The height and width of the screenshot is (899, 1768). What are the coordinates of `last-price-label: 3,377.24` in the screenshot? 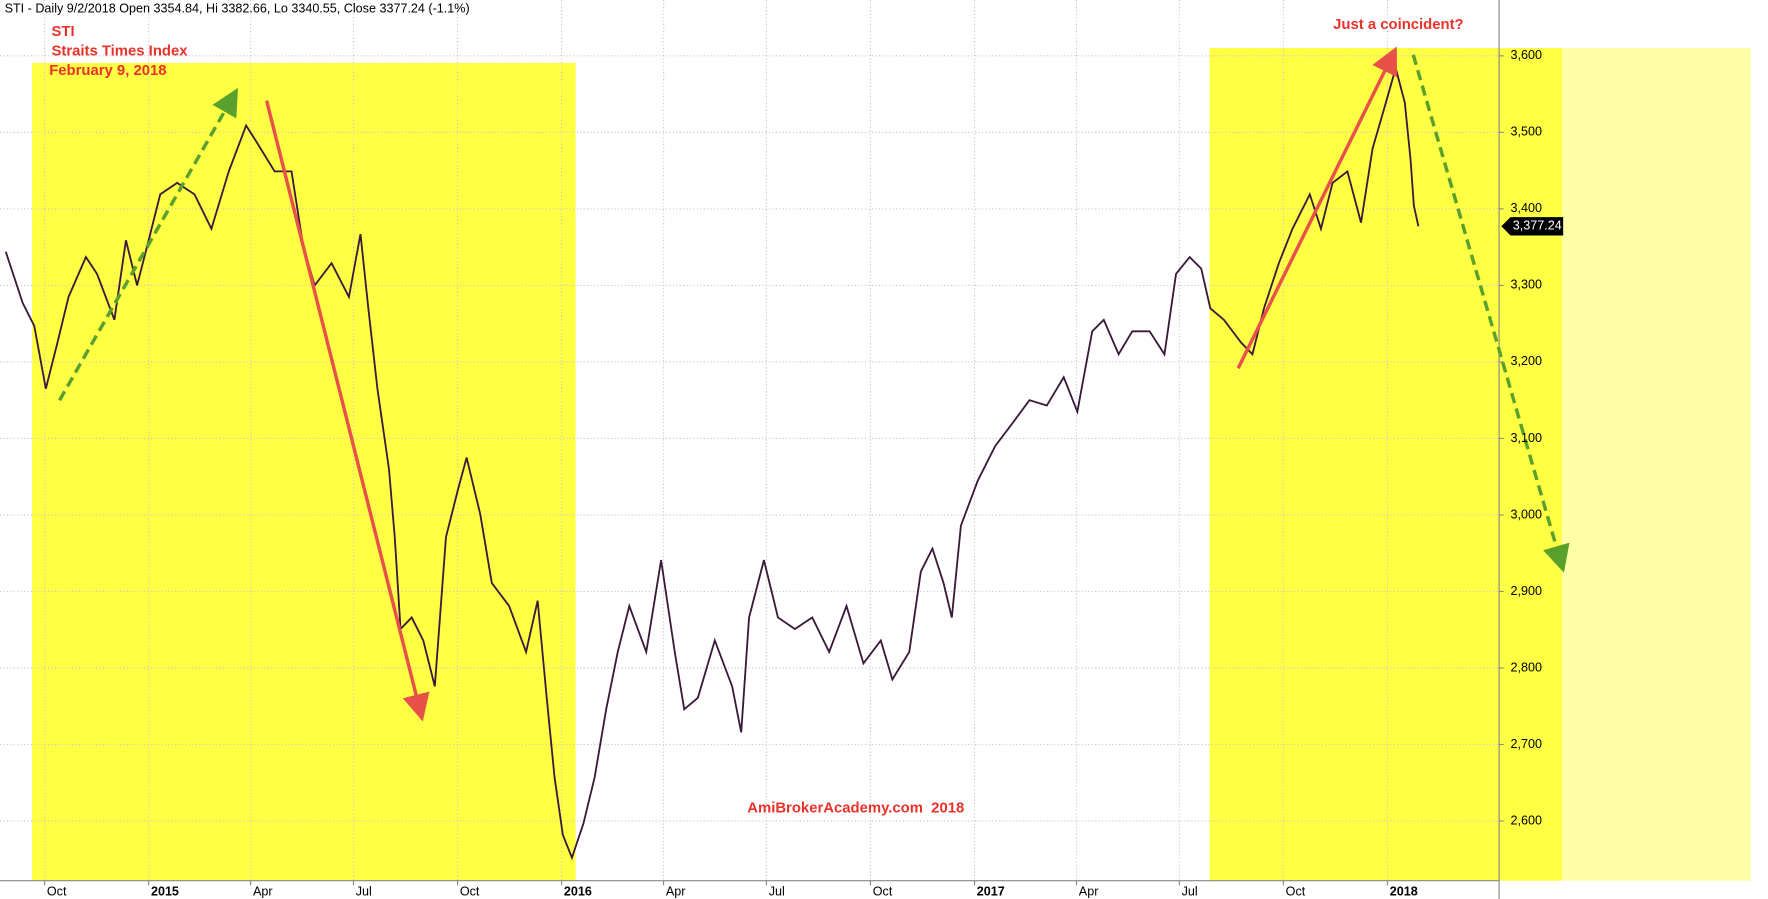 It's located at (1537, 226).